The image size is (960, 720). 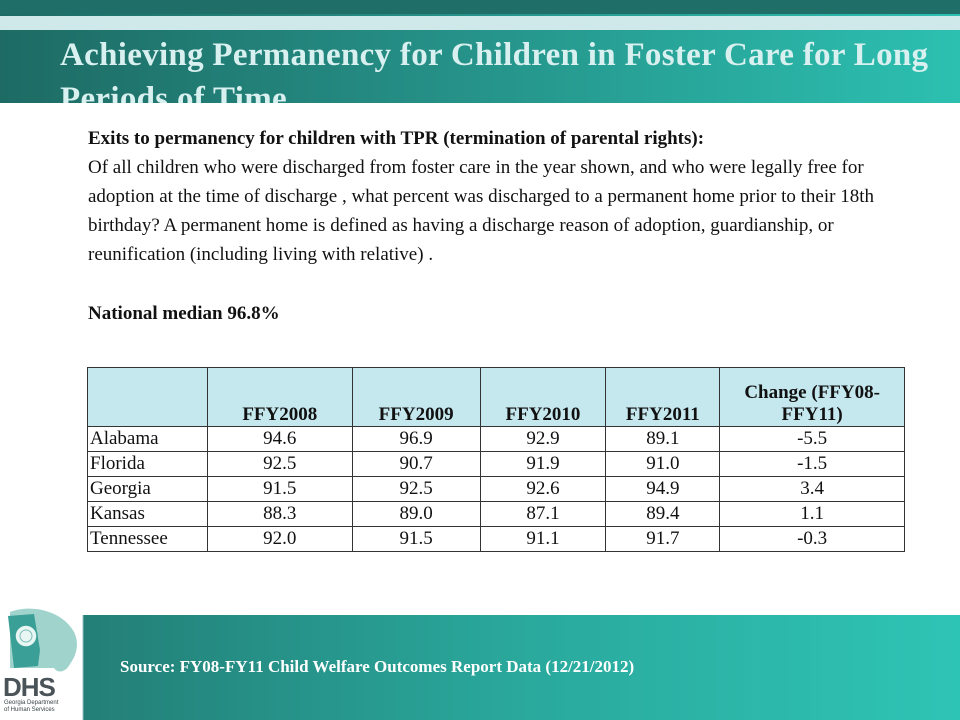 I want to click on table-row: Florida 92.5 90.7 91.9 91.0 -1.5, so click(x=496, y=464).